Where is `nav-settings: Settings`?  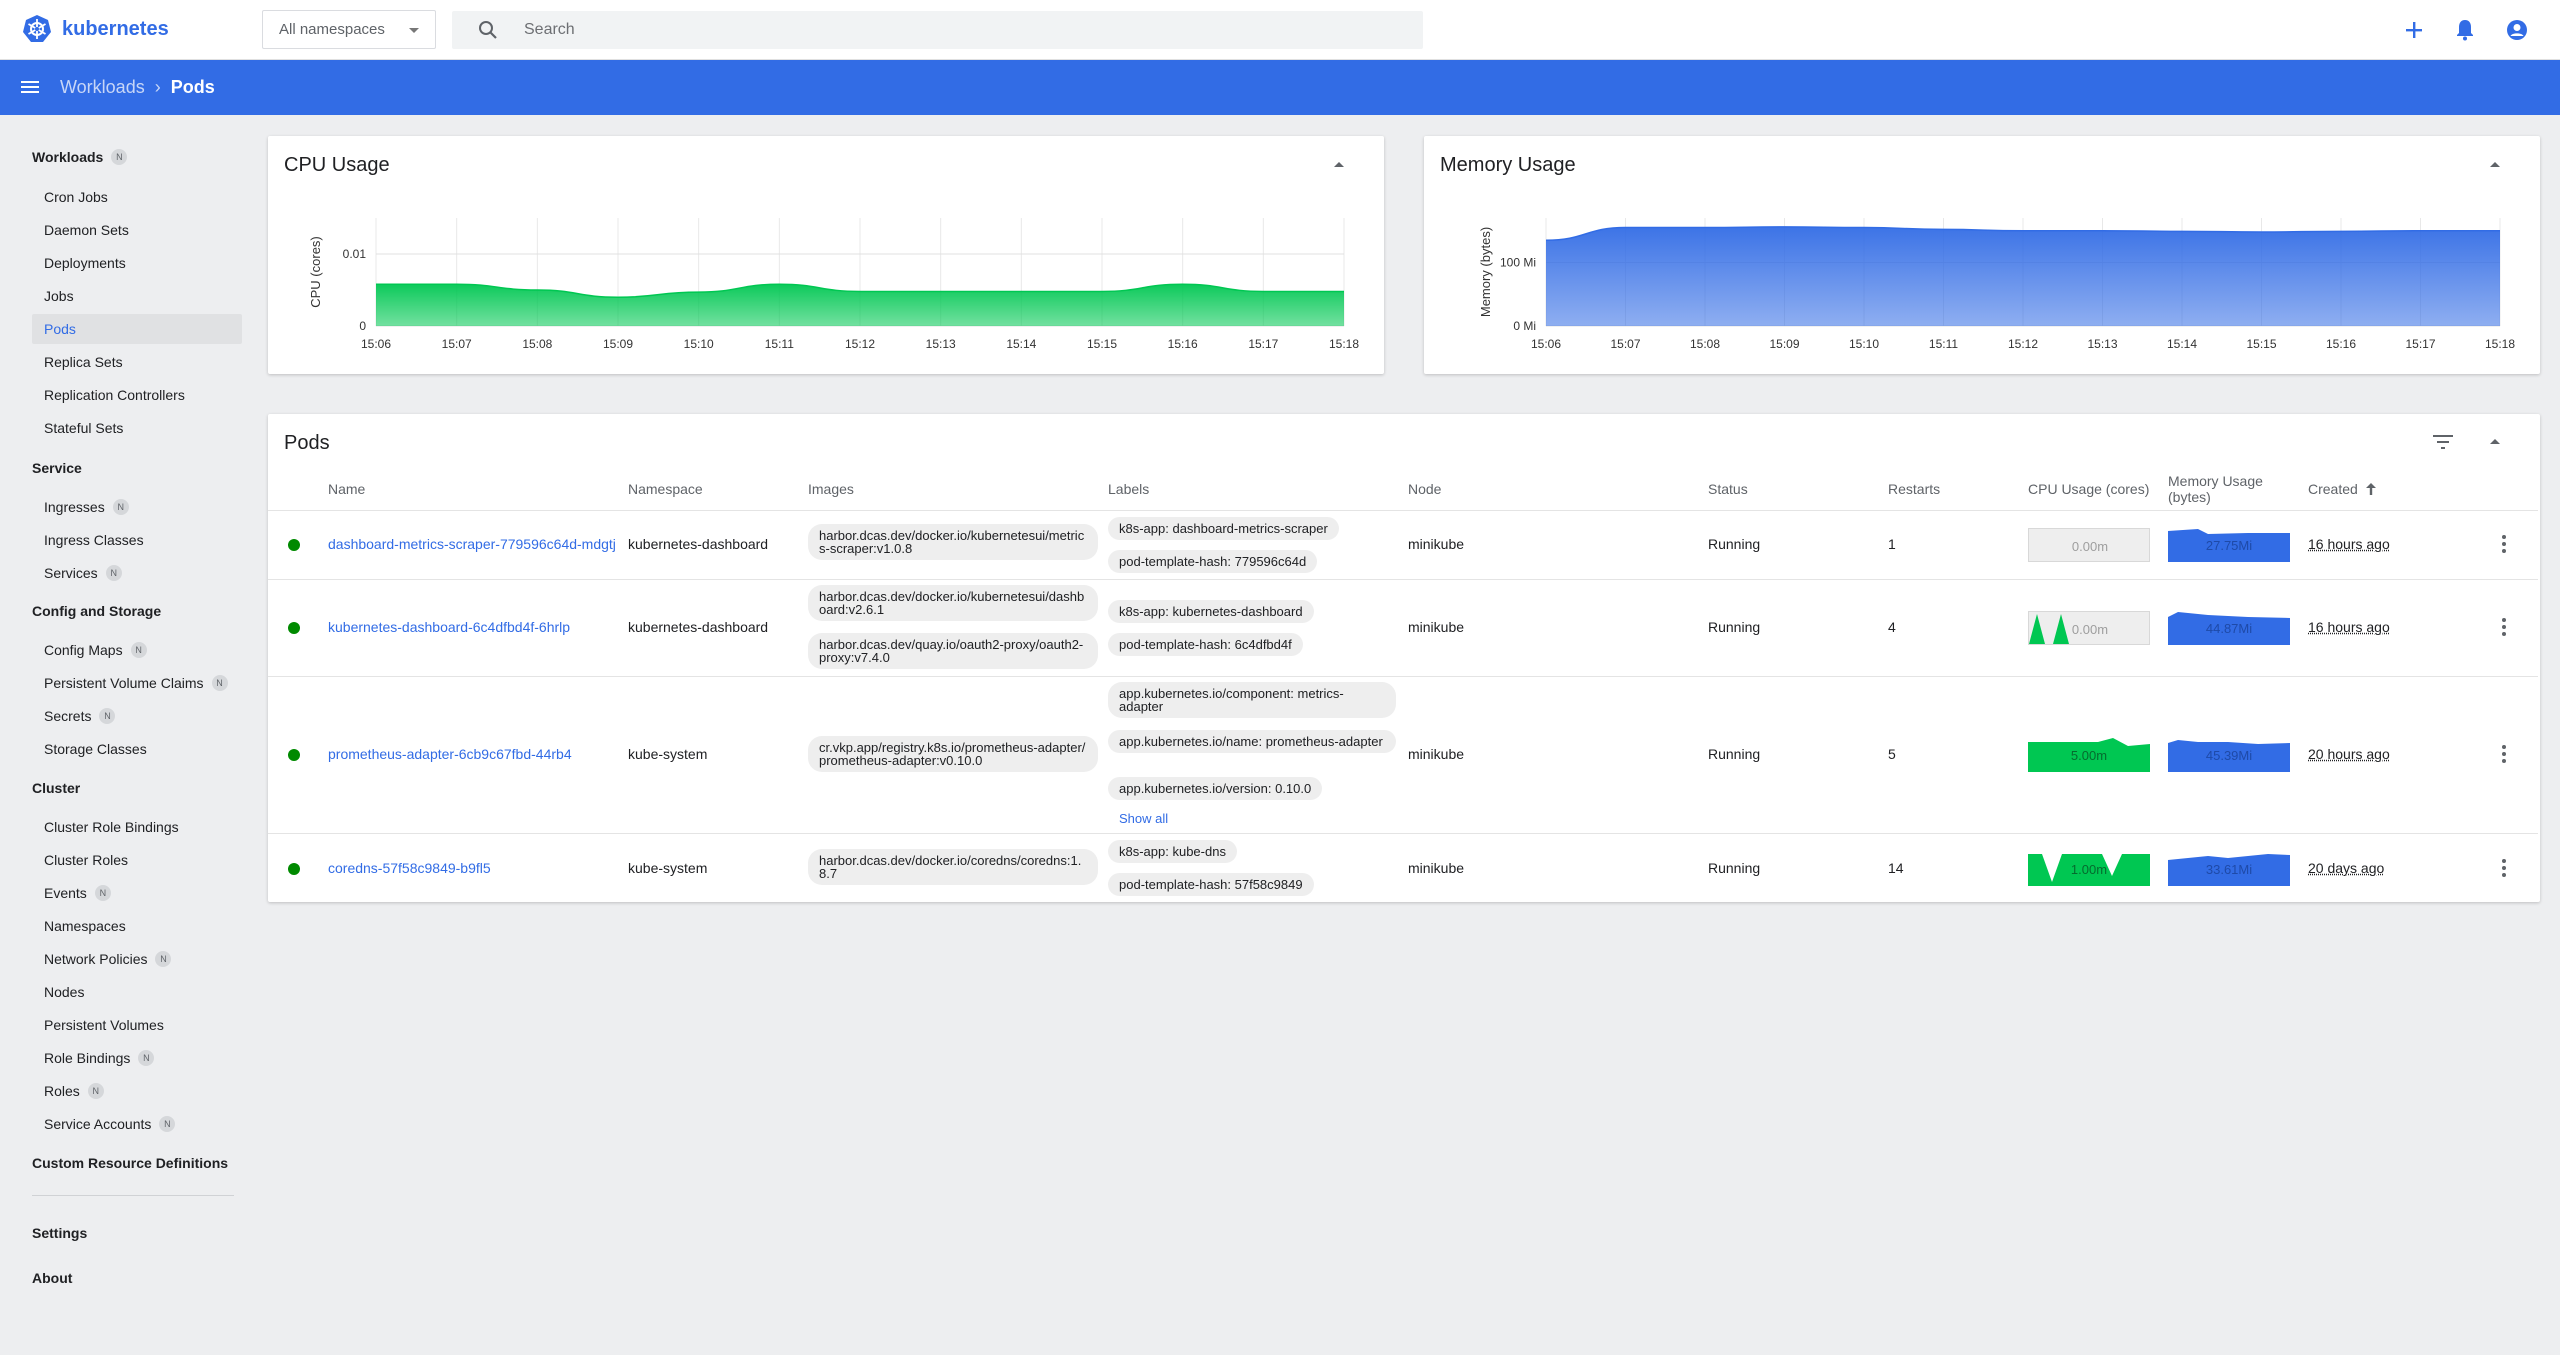
nav-settings: Settings is located at coordinates (59, 1233).